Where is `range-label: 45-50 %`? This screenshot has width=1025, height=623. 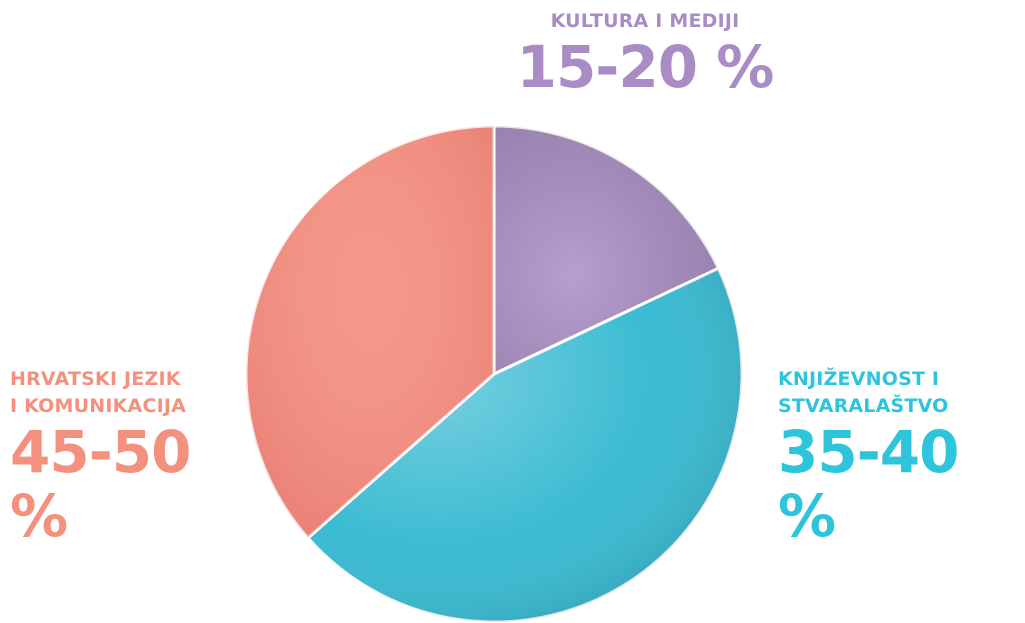 range-label: 45-50 % is located at coordinates (101, 484).